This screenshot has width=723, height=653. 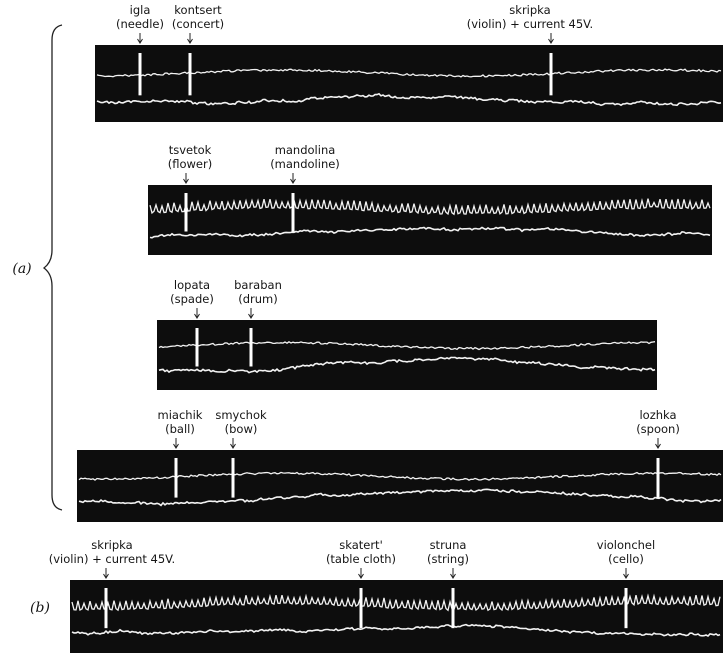 I want to click on marker-word: igla, so click(x=140, y=10).